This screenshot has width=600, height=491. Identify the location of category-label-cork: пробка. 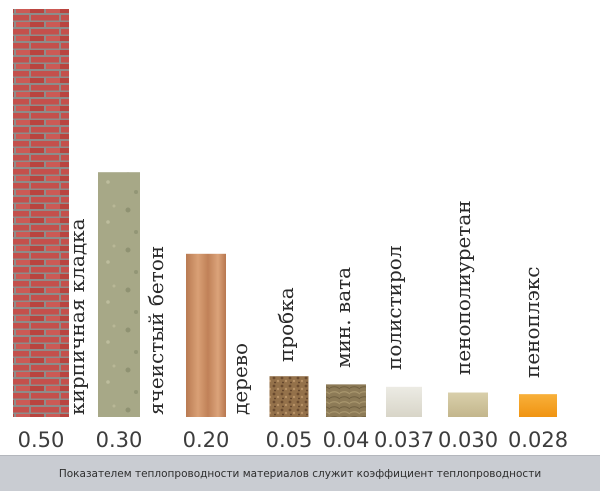
(286, 324).